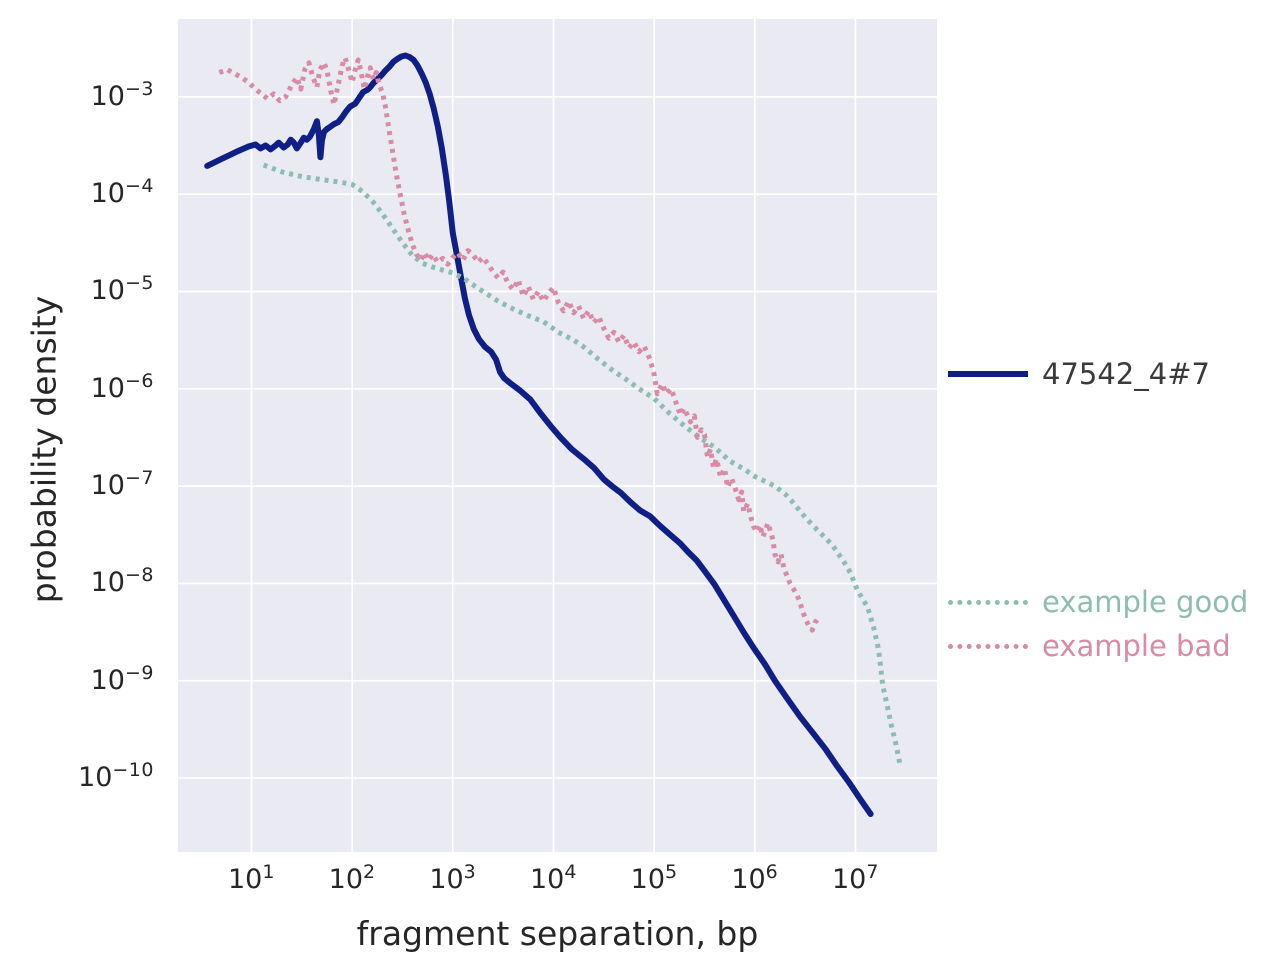 This screenshot has height=976, width=1283. What do you see at coordinates (855, 878) in the screenshot?
I see `x-tick-label-1e7: 107` at bounding box center [855, 878].